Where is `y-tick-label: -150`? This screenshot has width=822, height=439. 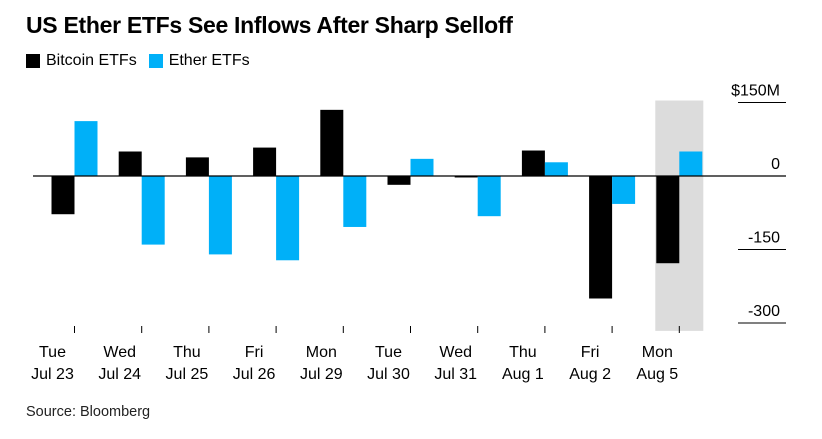 y-tick-label: -150 is located at coordinates (764, 238).